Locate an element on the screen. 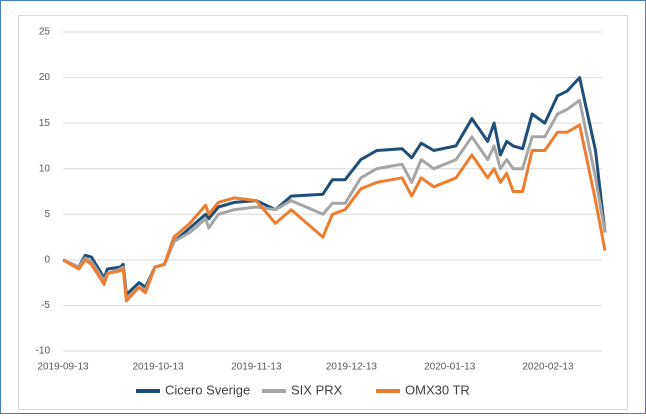  y-tick-label: 5 is located at coordinates (47, 214).